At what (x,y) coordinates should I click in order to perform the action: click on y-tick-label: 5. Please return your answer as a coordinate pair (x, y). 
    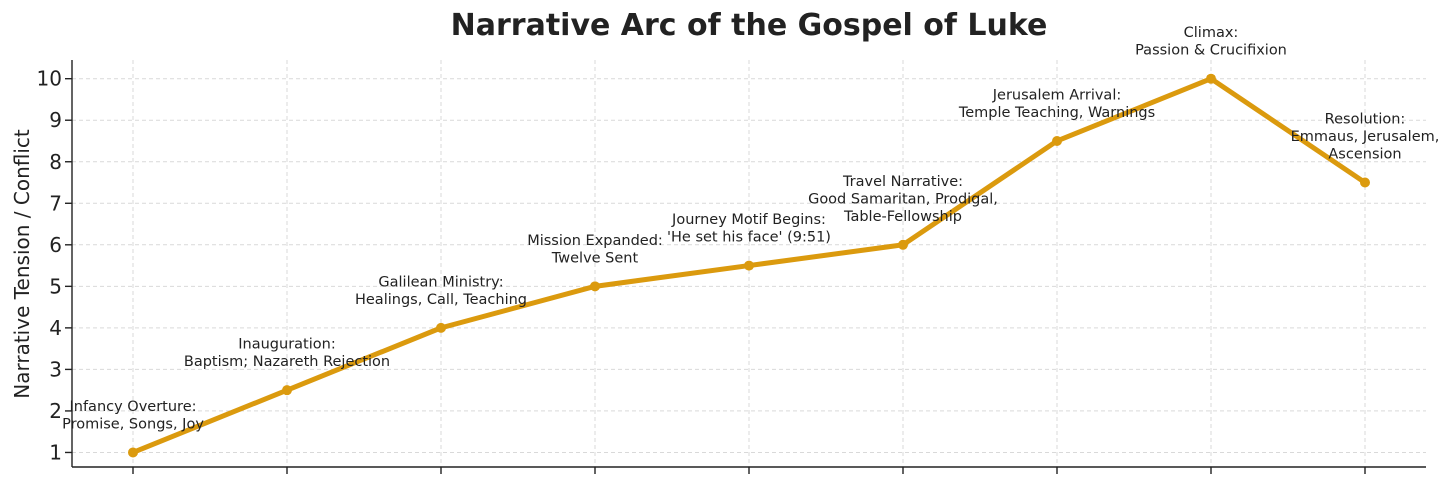
    Looking at the image, I should click on (55, 286).